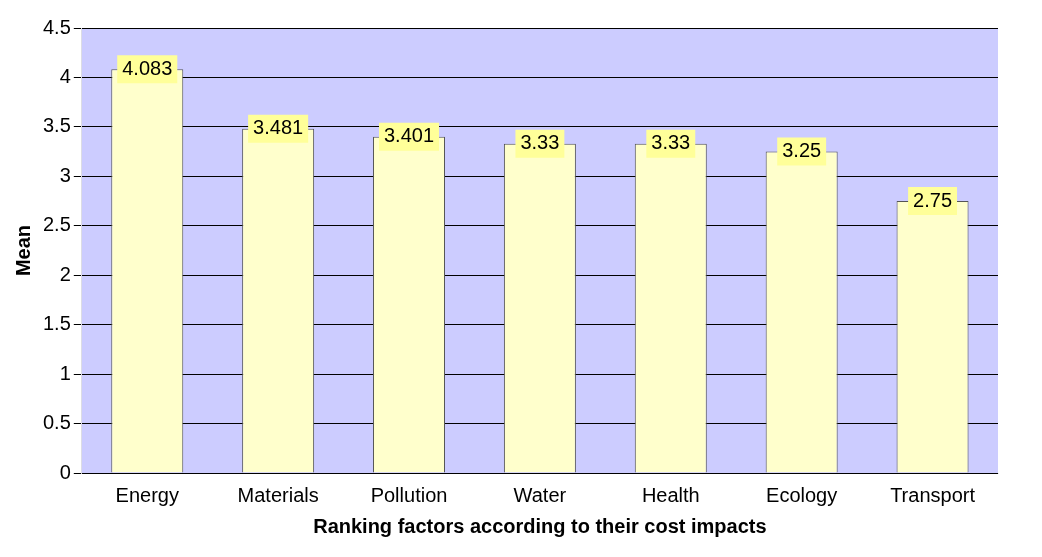  What do you see at coordinates (56, 125) in the screenshot?
I see `y-tick-label: 3.5` at bounding box center [56, 125].